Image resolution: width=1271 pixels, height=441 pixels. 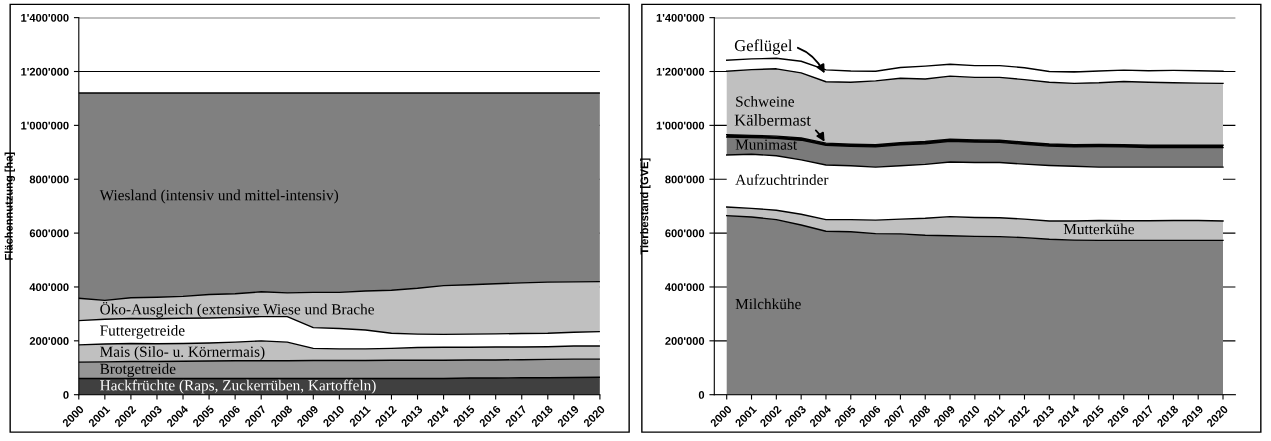 What do you see at coordinates (238, 386) in the screenshot?
I see `series-label: Hackfrüchte (Raps, Zuckerrüben, Kartoffeln)` at bounding box center [238, 386].